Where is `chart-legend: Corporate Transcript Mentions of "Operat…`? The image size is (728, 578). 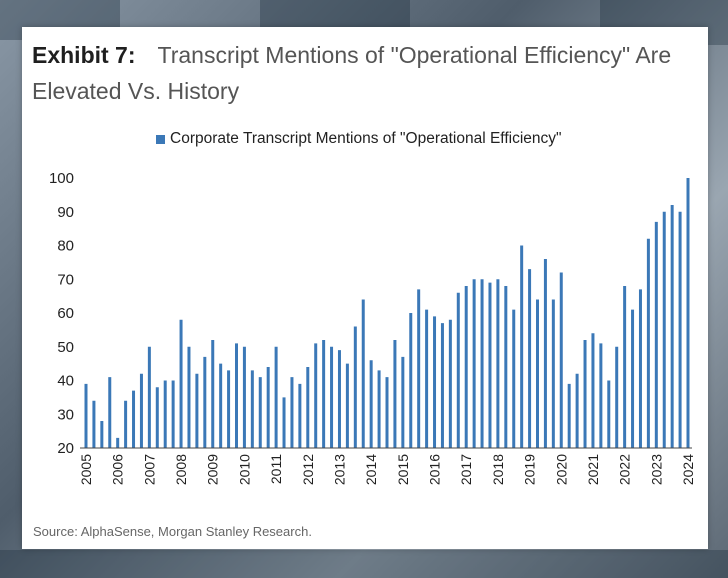
chart-legend: Corporate Transcript Mentions of "Operat… is located at coordinates (359, 139).